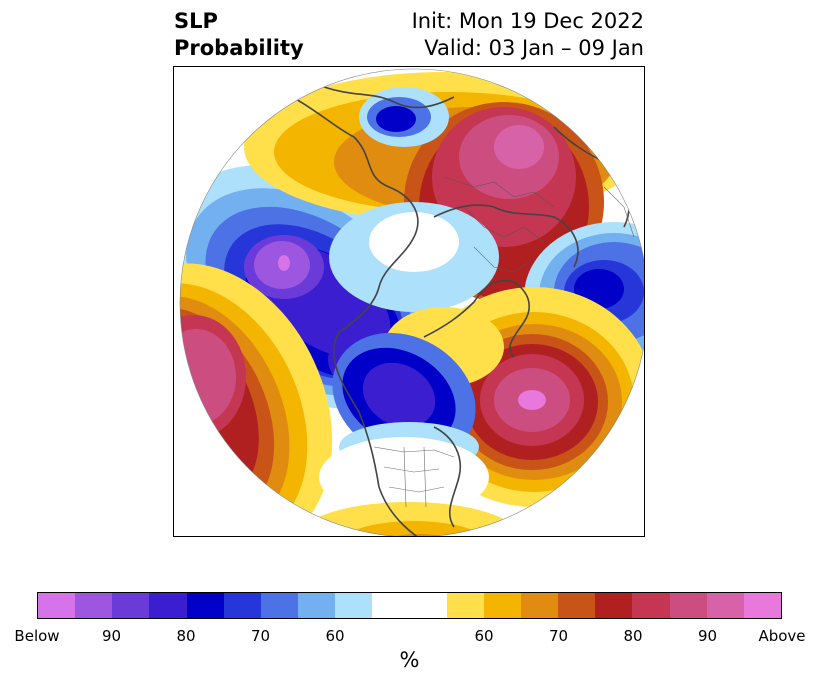 This screenshot has height=686, width=819. What do you see at coordinates (414, 199) in the screenshot?
I see `arctic-below-spots` at bounding box center [414, 199].